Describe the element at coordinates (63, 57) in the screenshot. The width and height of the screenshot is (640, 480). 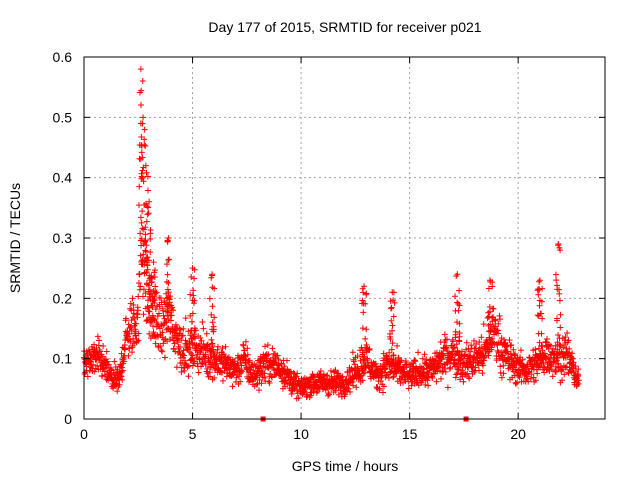
I see `y-tick-label: 0.6` at that location.